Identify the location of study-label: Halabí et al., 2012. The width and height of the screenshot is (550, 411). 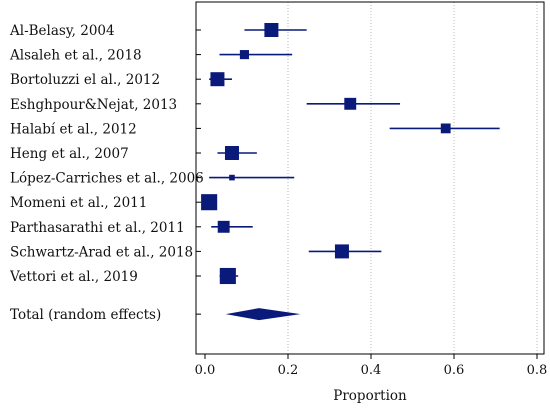
(73, 129).